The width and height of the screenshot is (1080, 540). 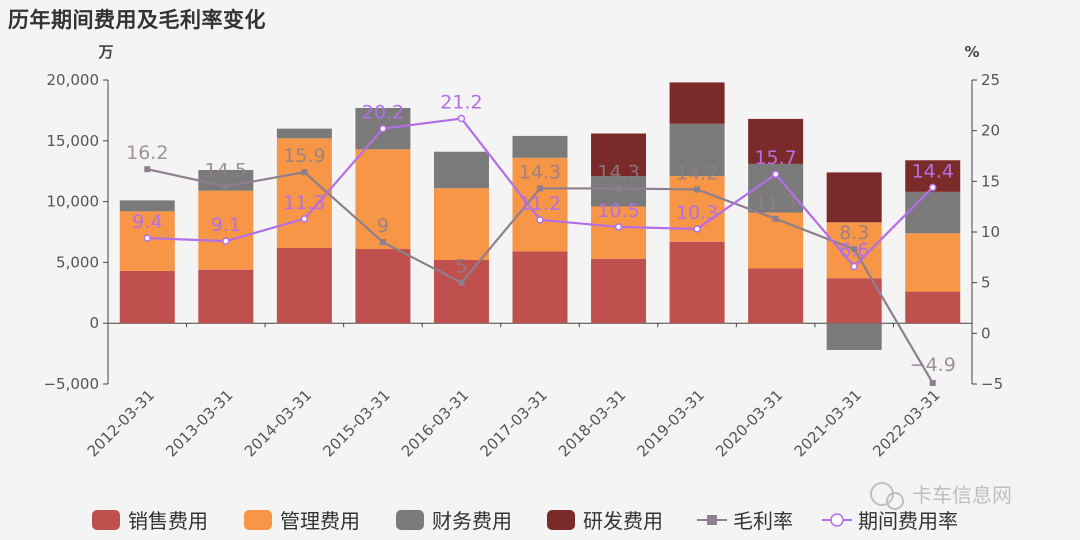 What do you see at coordinates (986, 333) in the screenshot?
I see `y-tick-right-label: 0` at bounding box center [986, 333].